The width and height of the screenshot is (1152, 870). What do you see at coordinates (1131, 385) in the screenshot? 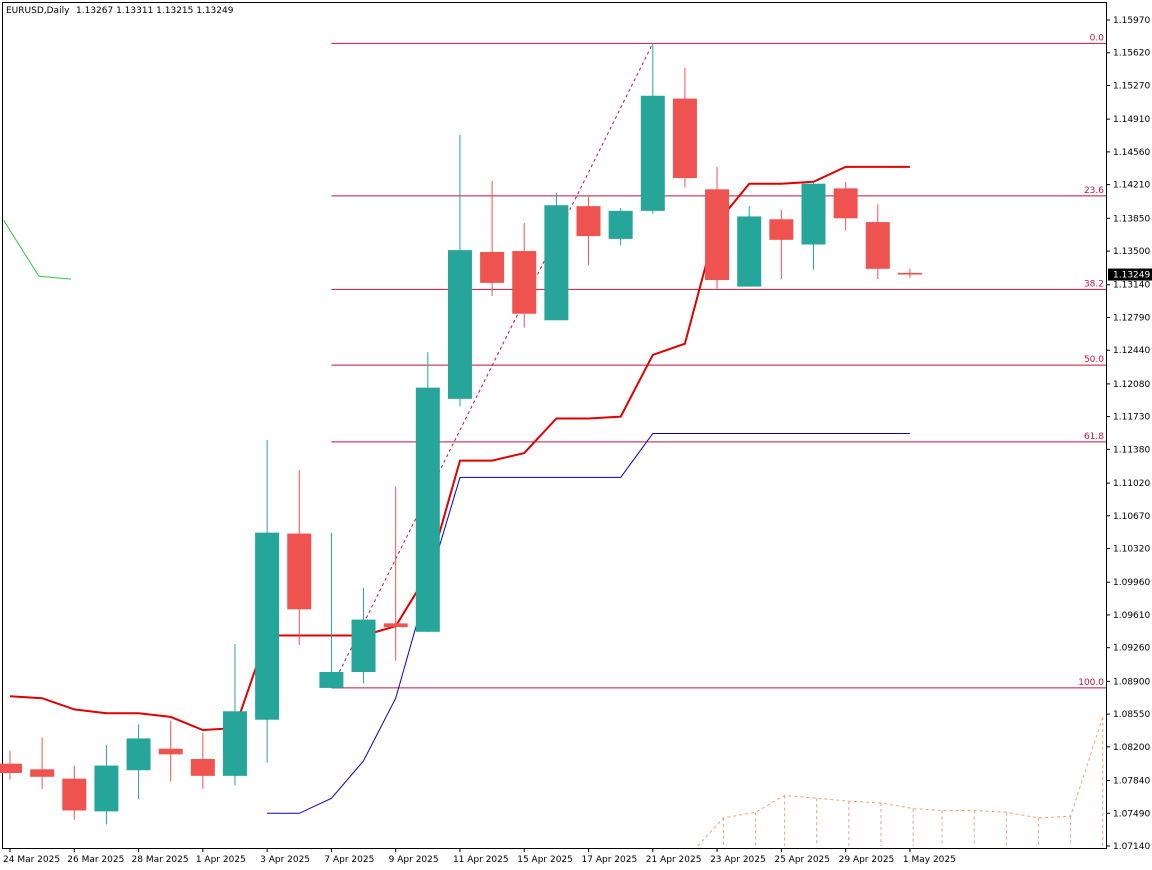
I see `price-tick-label: 1.12080` at bounding box center [1131, 385].